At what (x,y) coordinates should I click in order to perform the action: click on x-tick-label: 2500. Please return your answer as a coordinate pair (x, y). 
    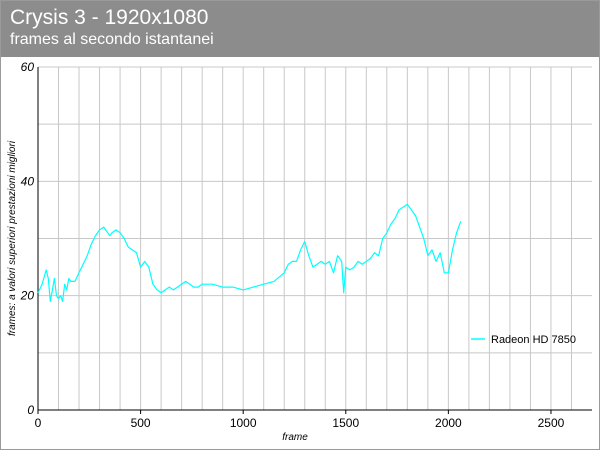
    Looking at the image, I should click on (551, 423).